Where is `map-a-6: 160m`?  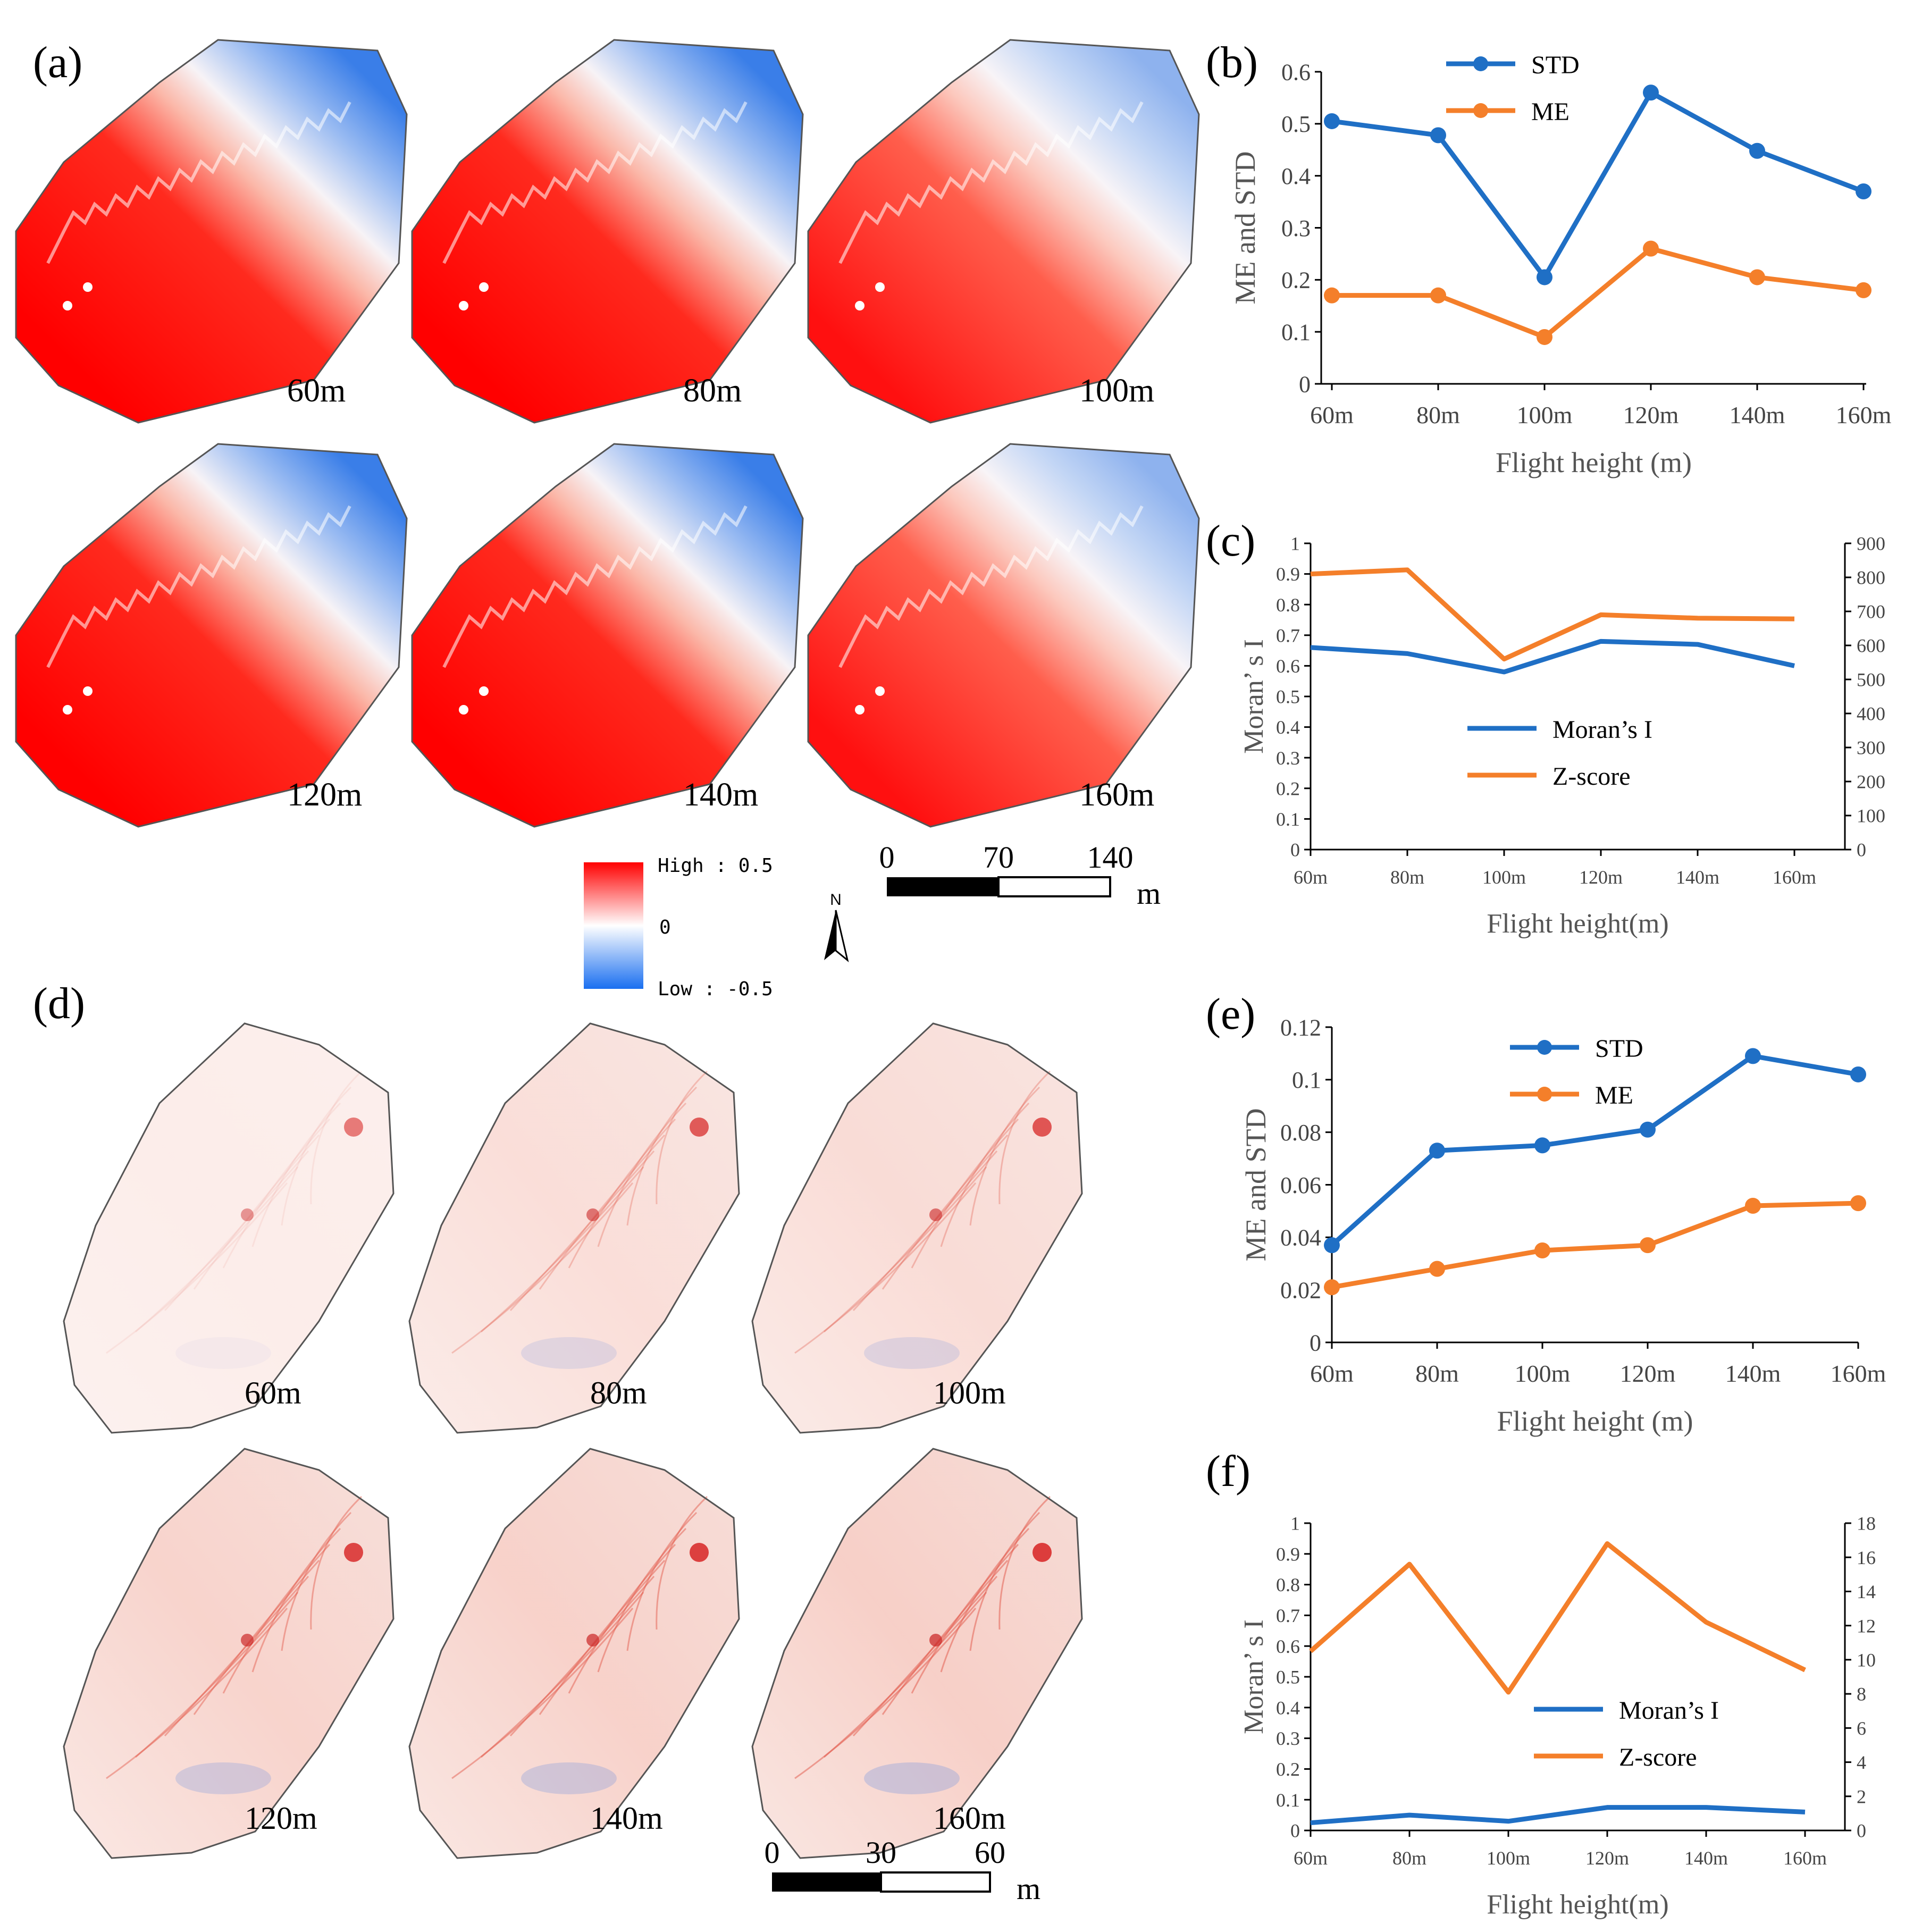 map-a-6: 160m is located at coordinates (1003, 635).